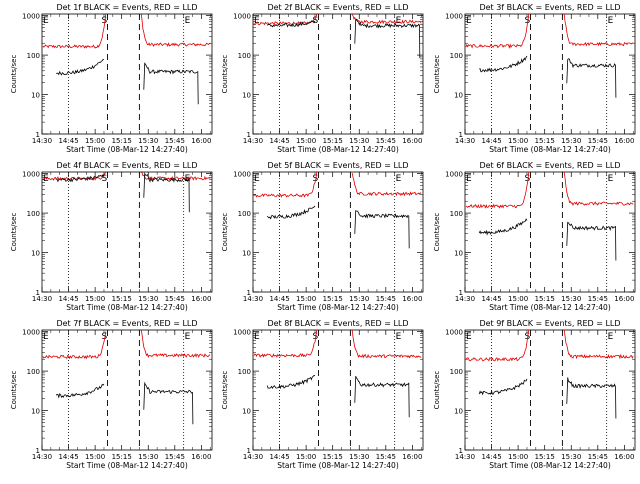 The height and width of the screenshot is (484, 640). What do you see at coordinates (337, 7) in the screenshot?
I see `panel-title: Det 2f BLACK = Events, RED = LLD` at bounding box center [337, 7].